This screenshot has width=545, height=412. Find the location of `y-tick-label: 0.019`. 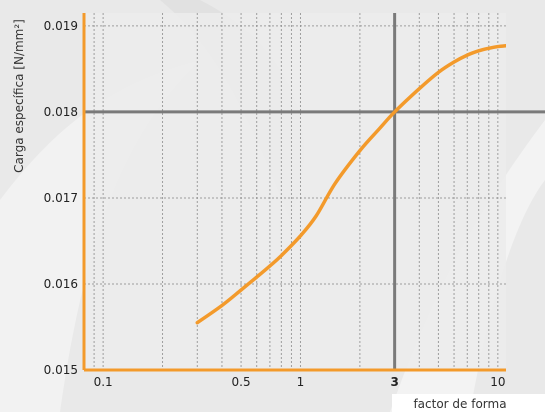

y-tick-label: 0.019 is located at coordinates (61, 26).